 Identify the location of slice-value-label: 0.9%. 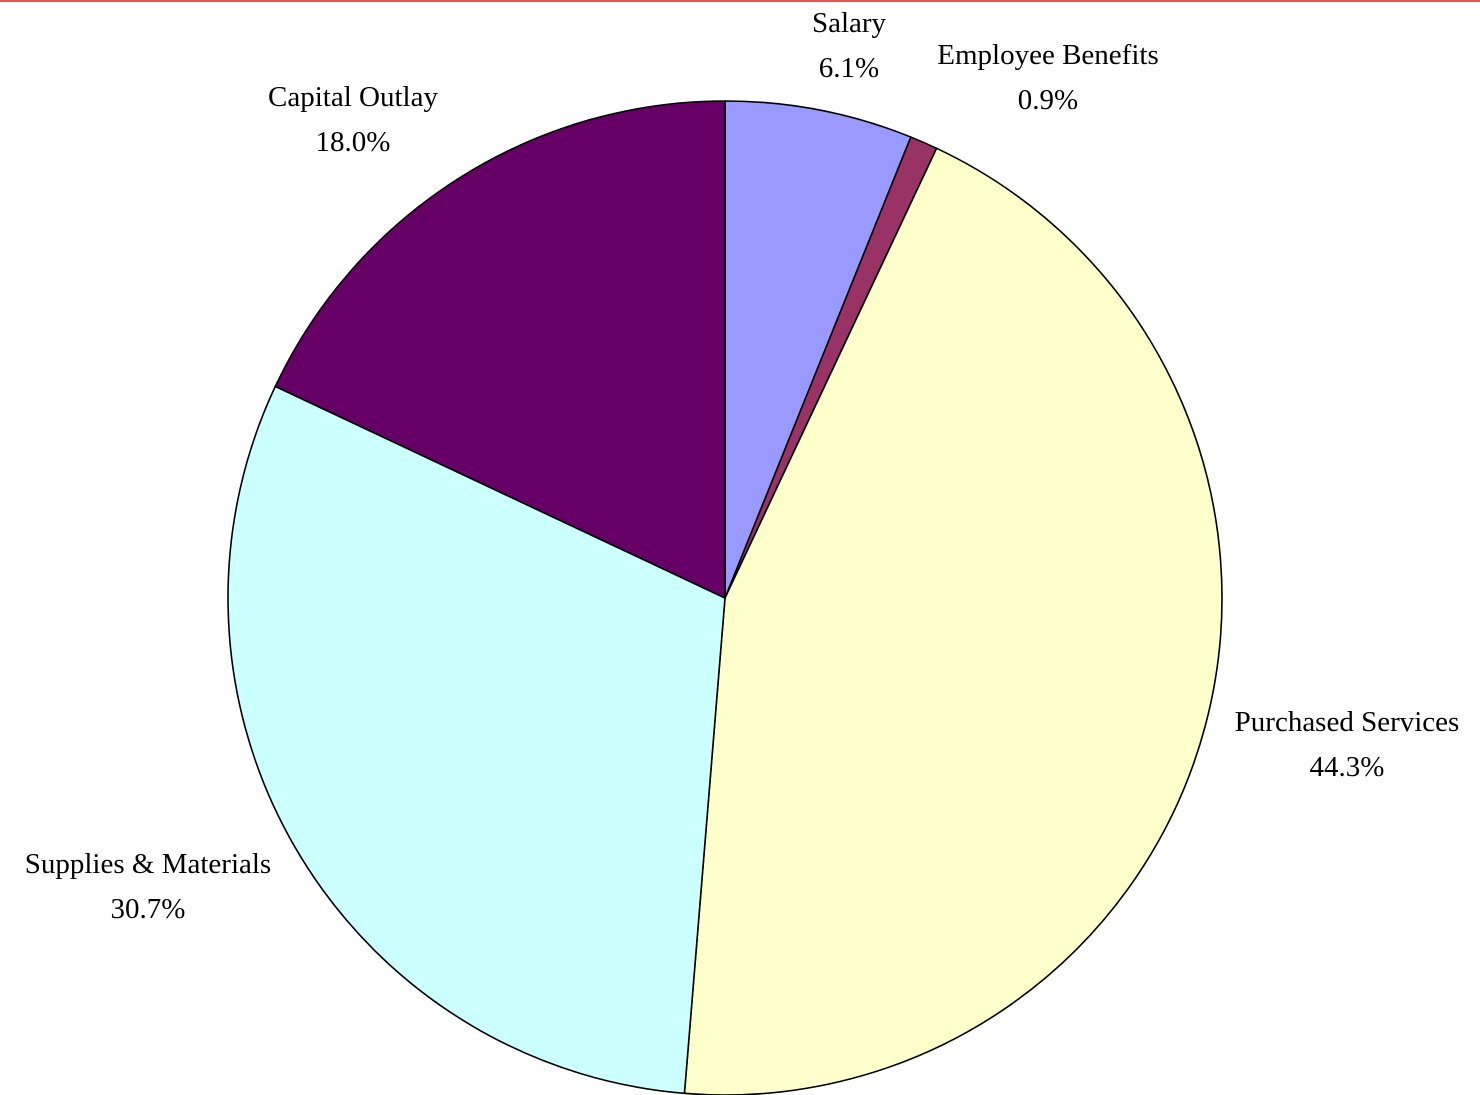
(1048, 100).